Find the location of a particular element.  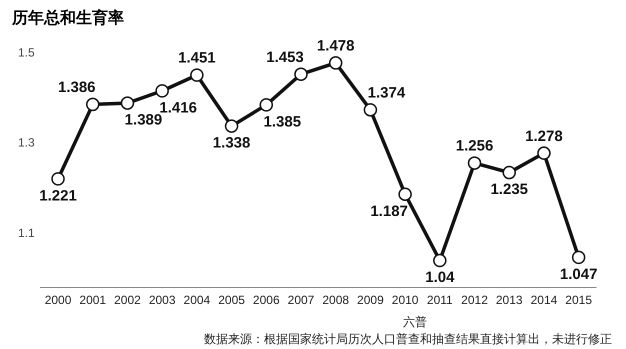

data-label: 1.478 is located at coordinates (335, 46).